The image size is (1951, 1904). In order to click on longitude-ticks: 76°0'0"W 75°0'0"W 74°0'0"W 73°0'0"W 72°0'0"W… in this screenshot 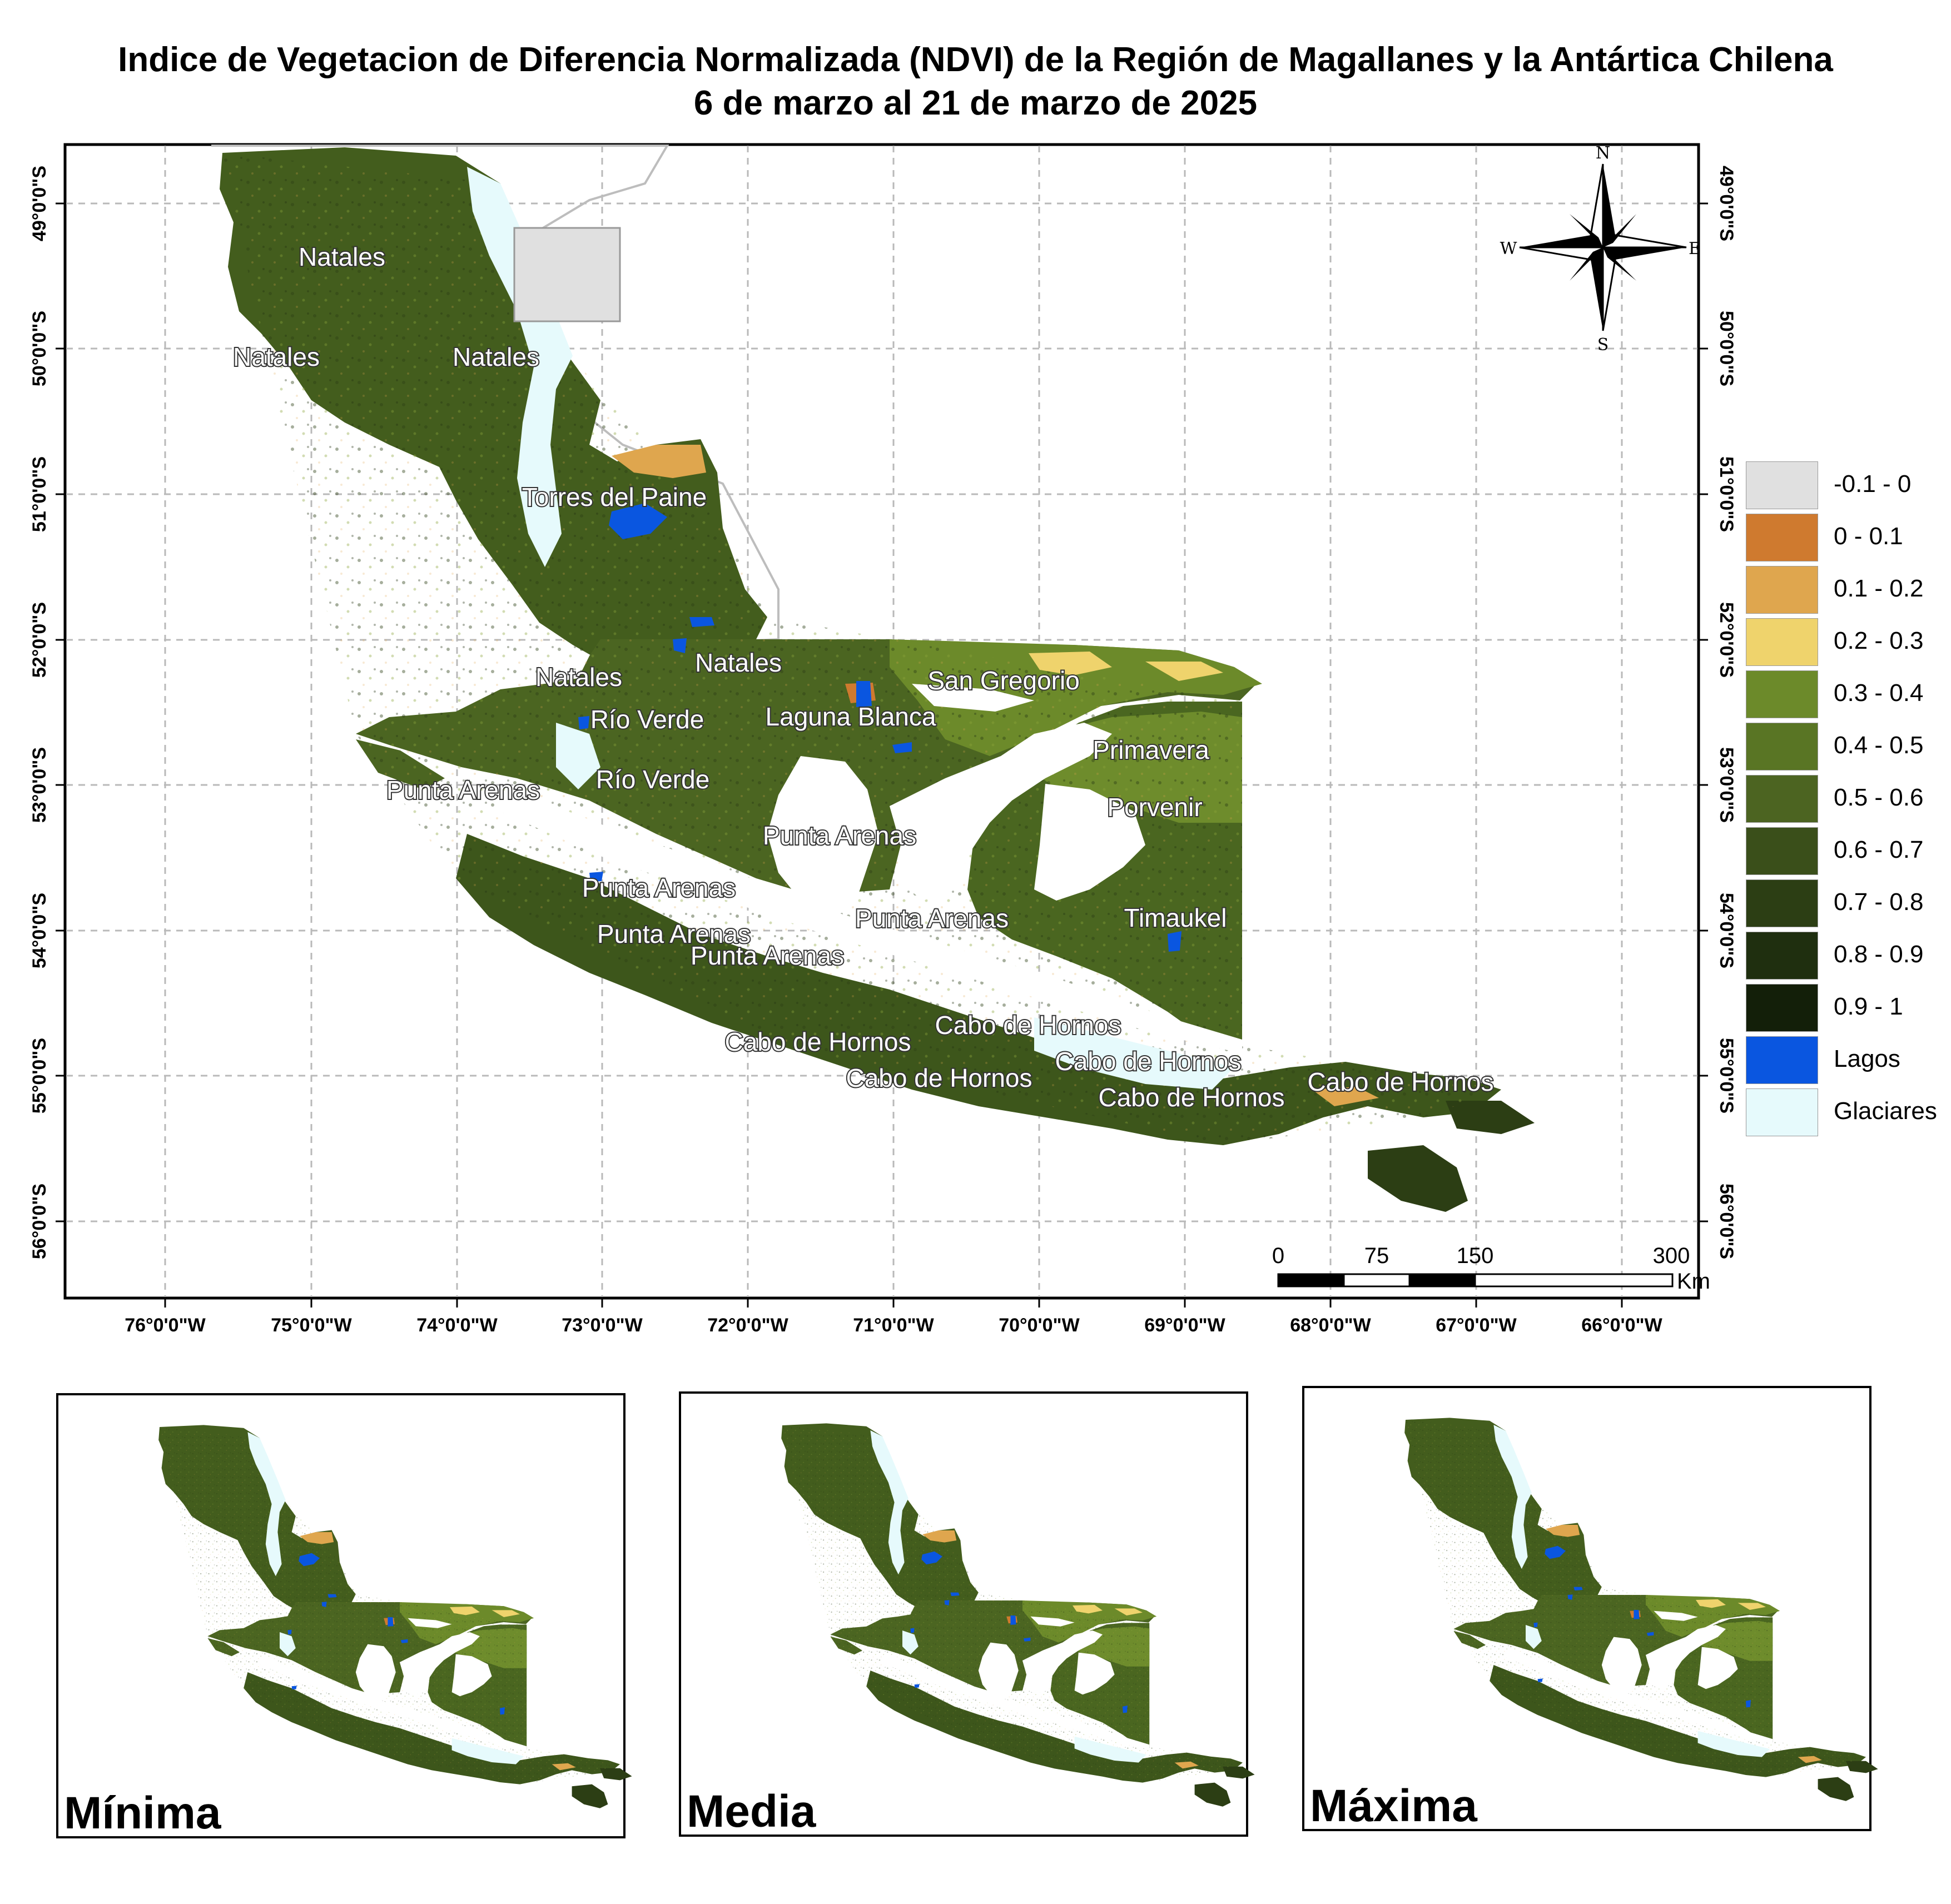, I will do `click(894, 1317)`.